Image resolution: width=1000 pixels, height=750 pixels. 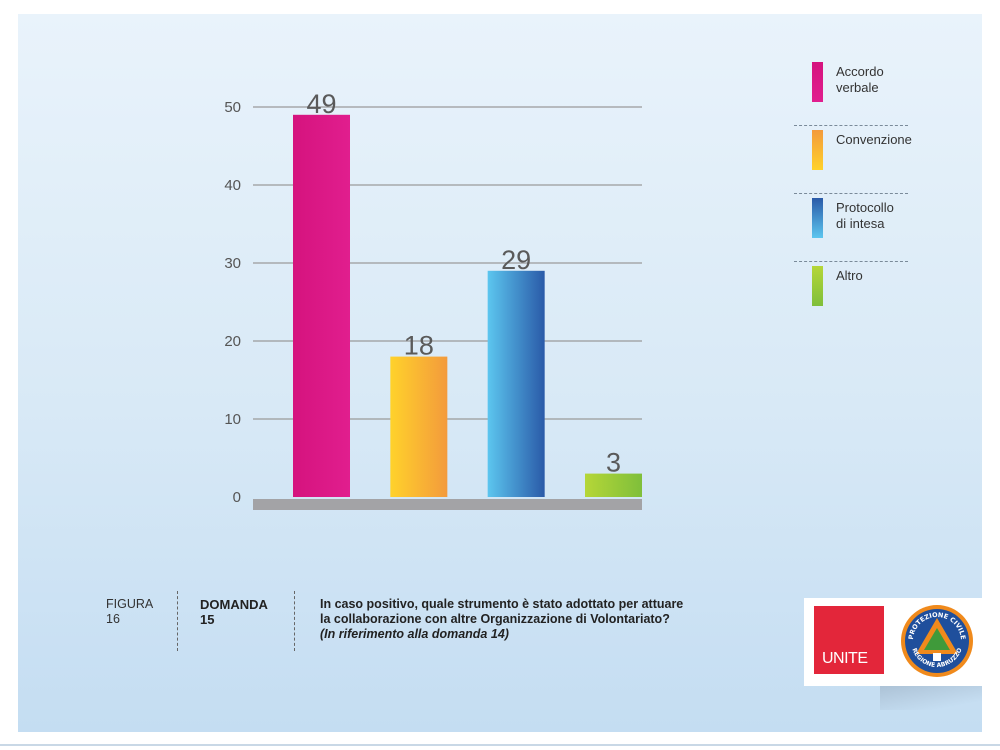 What do you see at coordinates (860, 79) in the screenshot?
I see `legend-label: Accordo verbale` at bounding box center [860, 79].